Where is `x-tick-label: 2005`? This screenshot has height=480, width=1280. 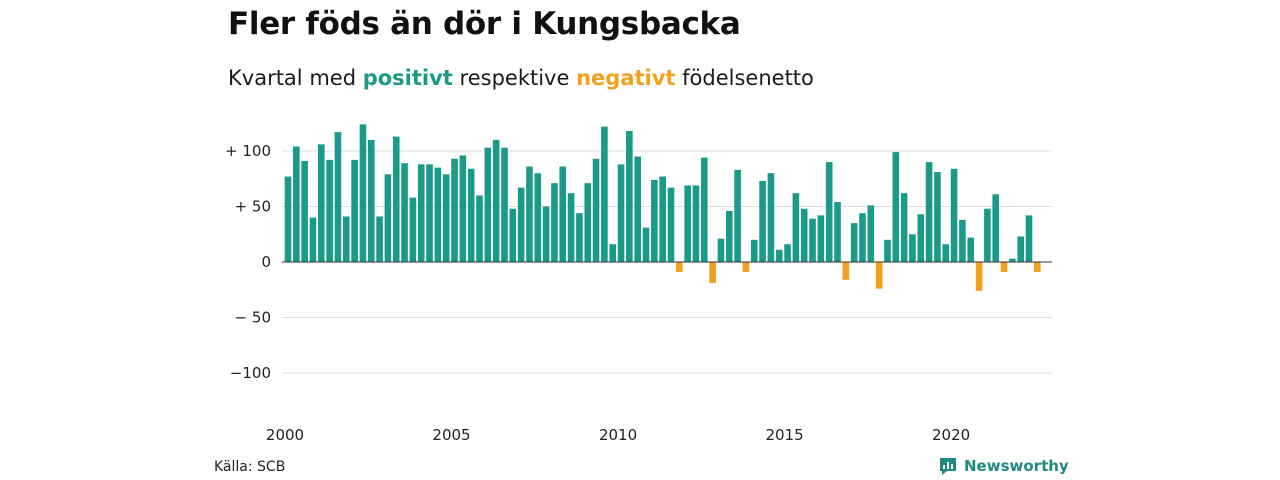 x-tick-label: 2005 is located at coordinates (451, 435).